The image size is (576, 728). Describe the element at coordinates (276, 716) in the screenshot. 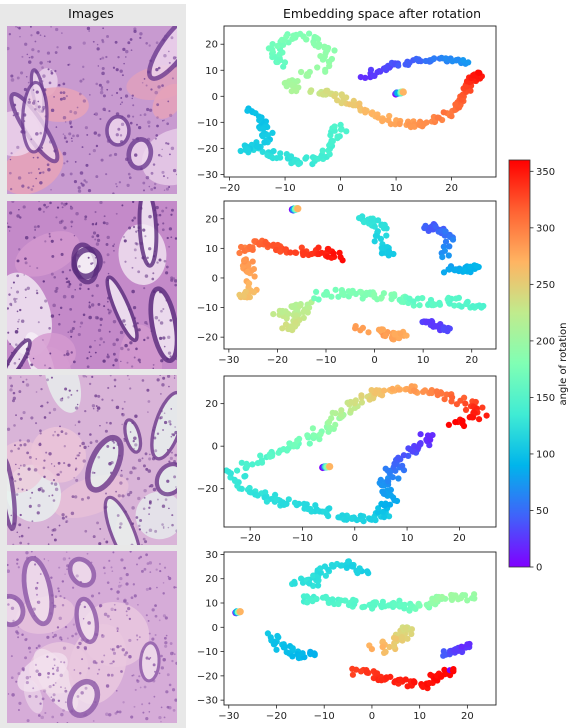

I see `x-tick-label: −20` at that location.